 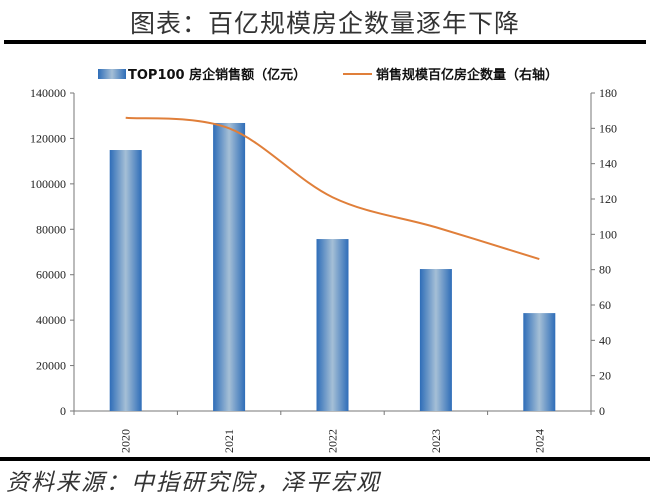 What do you see at coordinates (608, 128) in the screenshot?
I see `right-axis-tick: 160` at bounding box center [608, 128].